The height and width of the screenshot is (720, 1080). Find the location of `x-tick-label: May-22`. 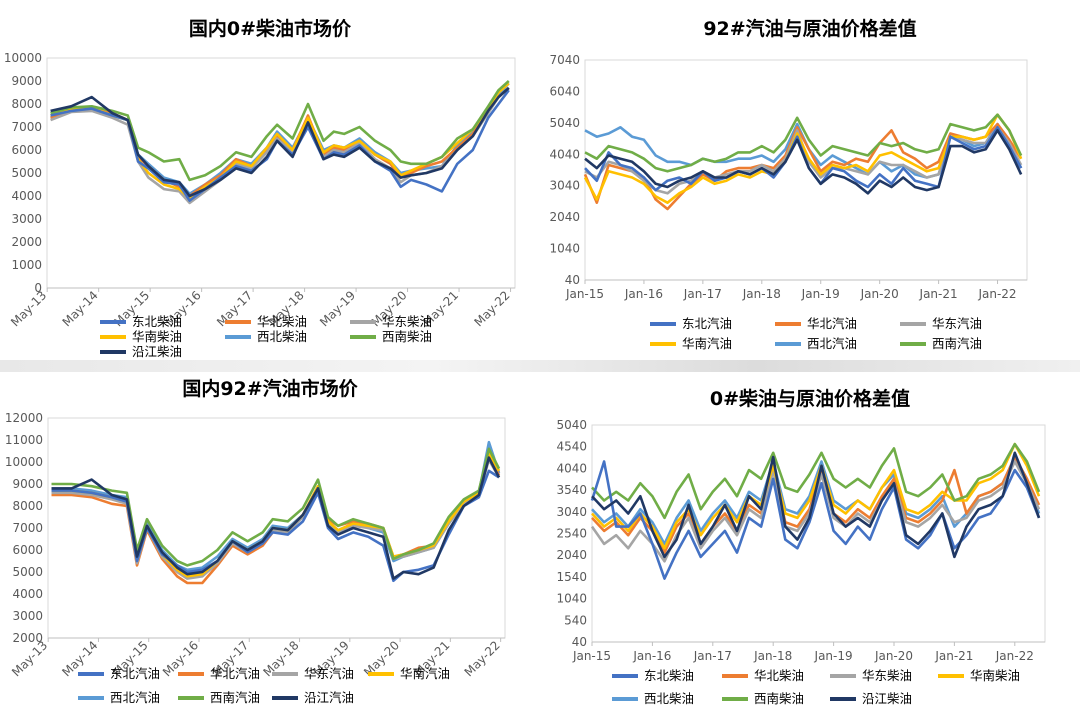

x-tick-label: May-22 is located at coordinates (482, 658).